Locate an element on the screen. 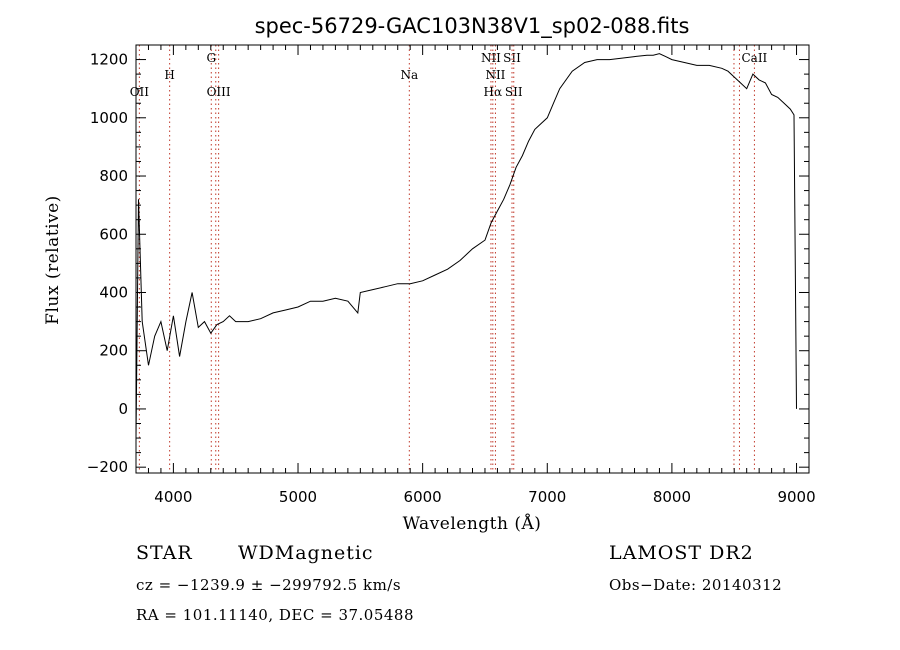  spectral-line-label: Hα is located at coordinates (493, 92).